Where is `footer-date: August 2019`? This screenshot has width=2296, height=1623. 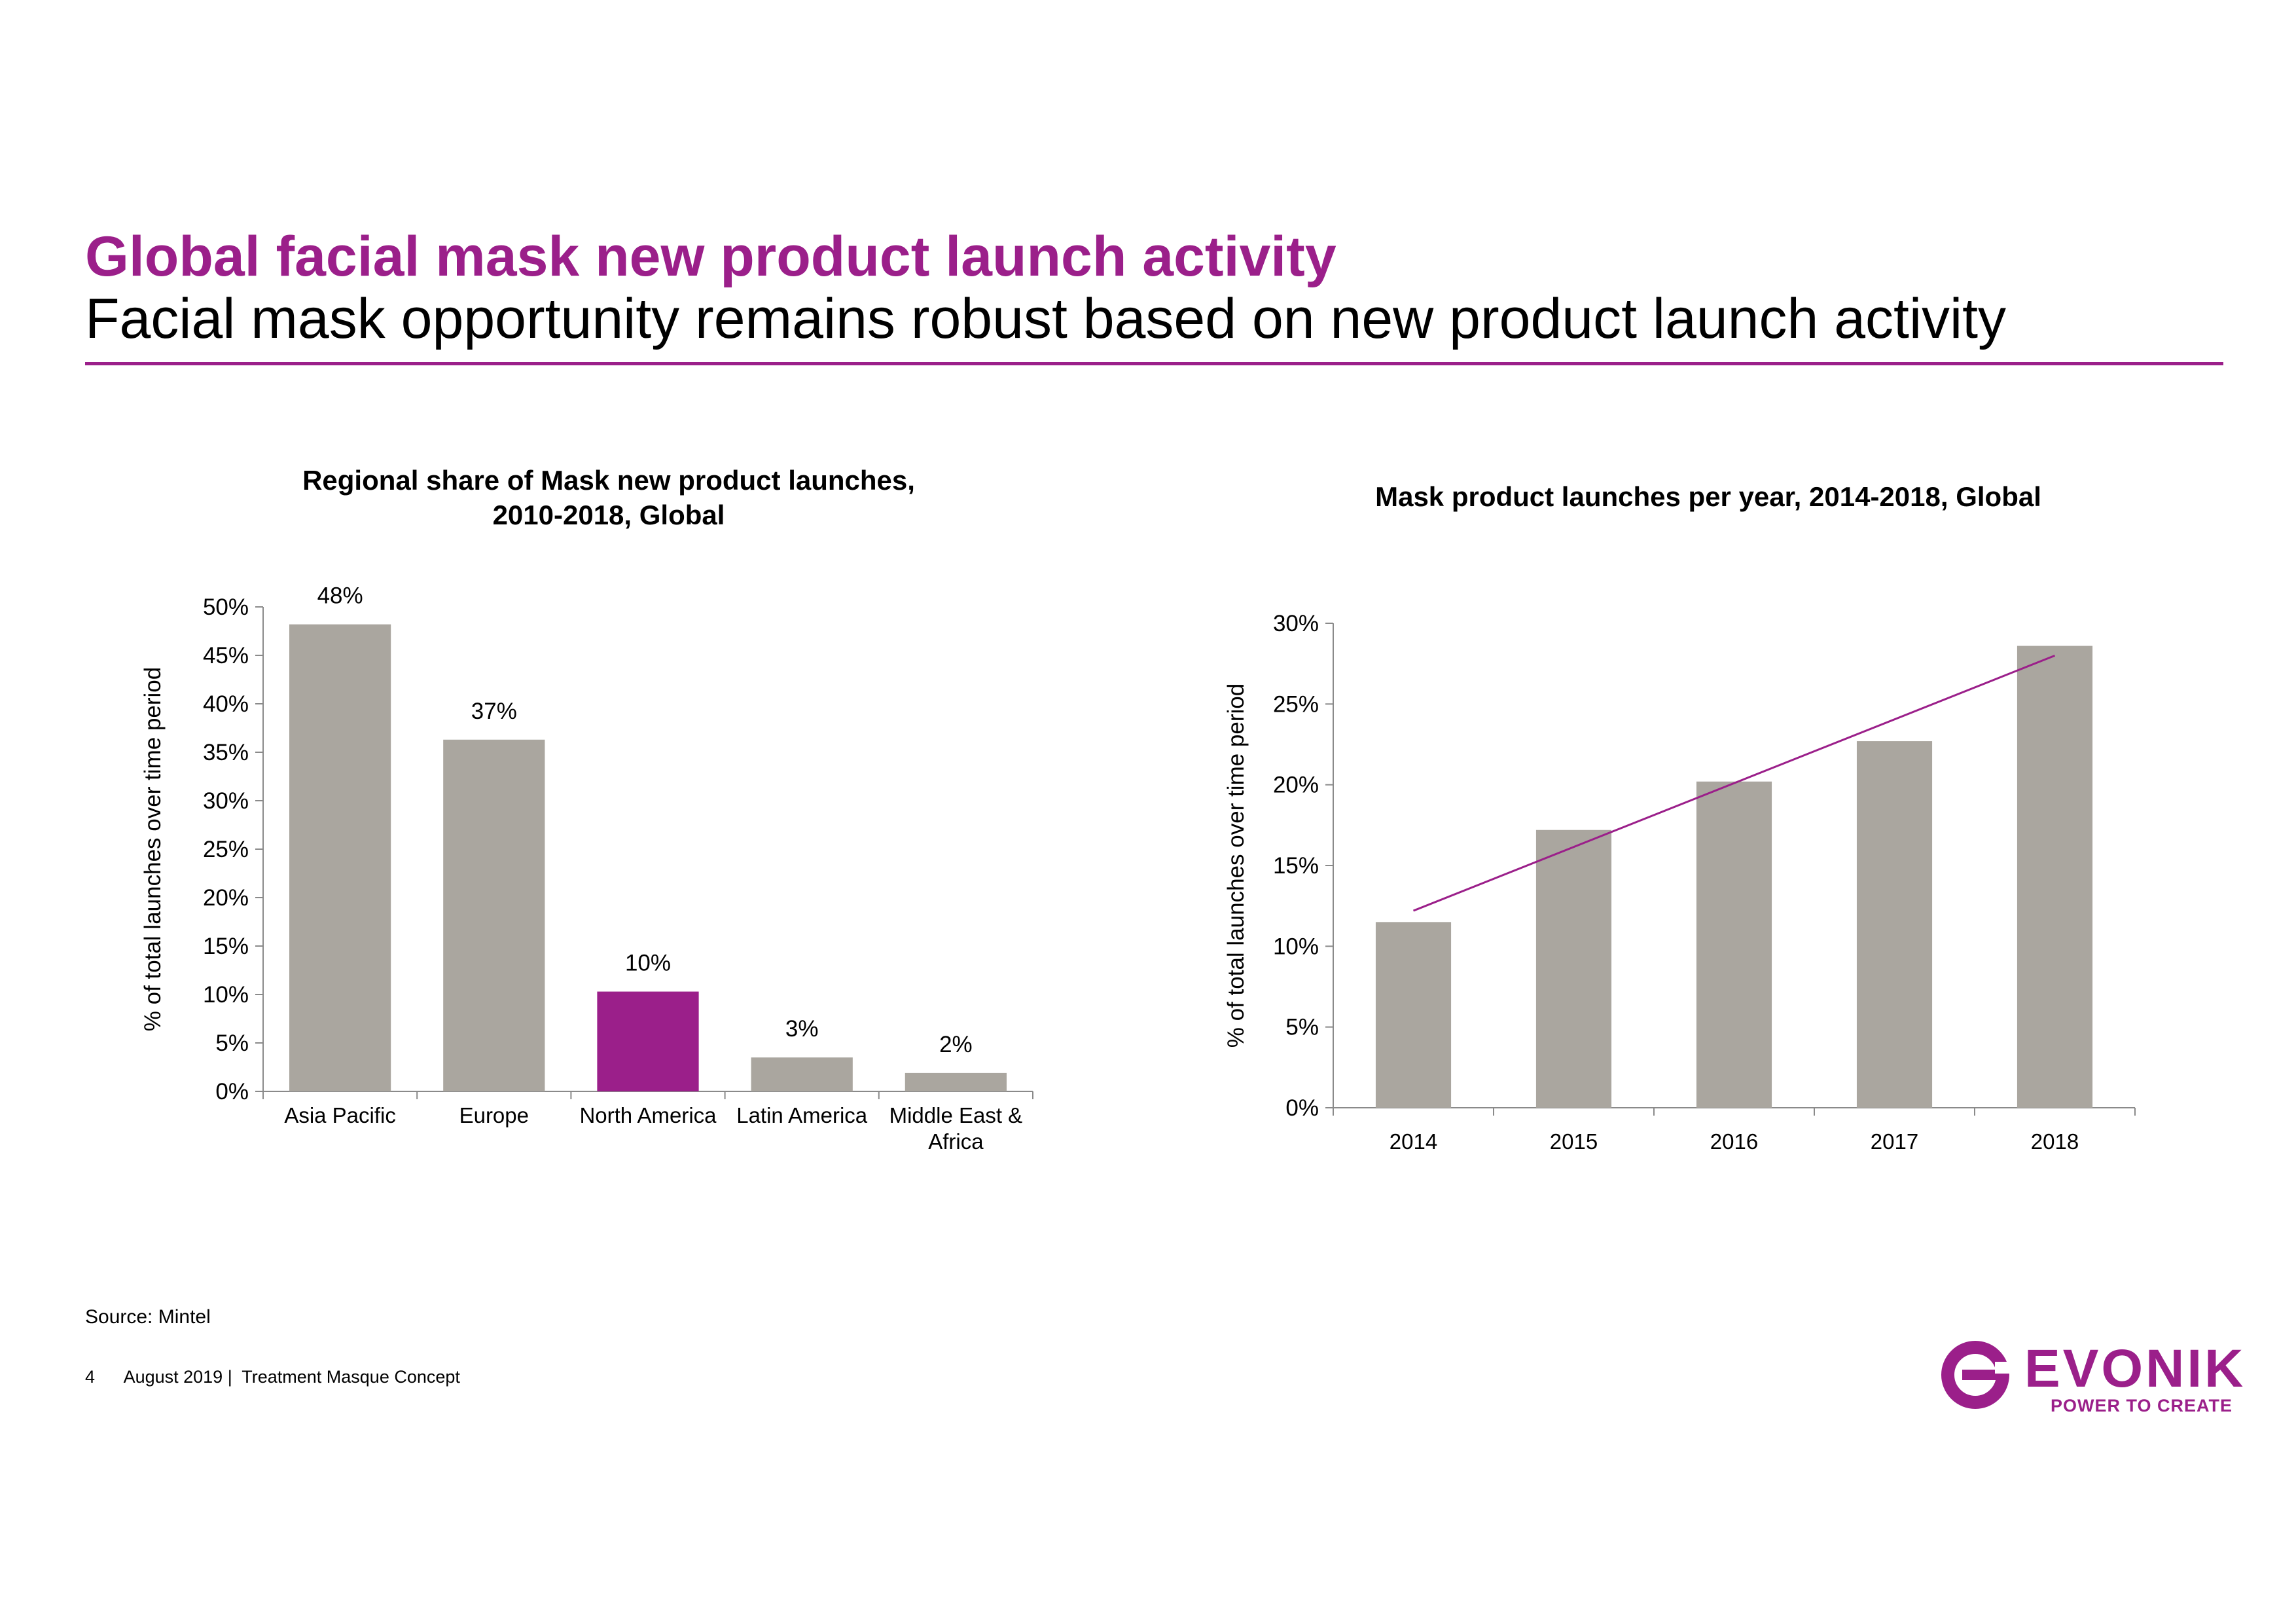
footer-date: August 2019 is located at coordinates (173, 1377).